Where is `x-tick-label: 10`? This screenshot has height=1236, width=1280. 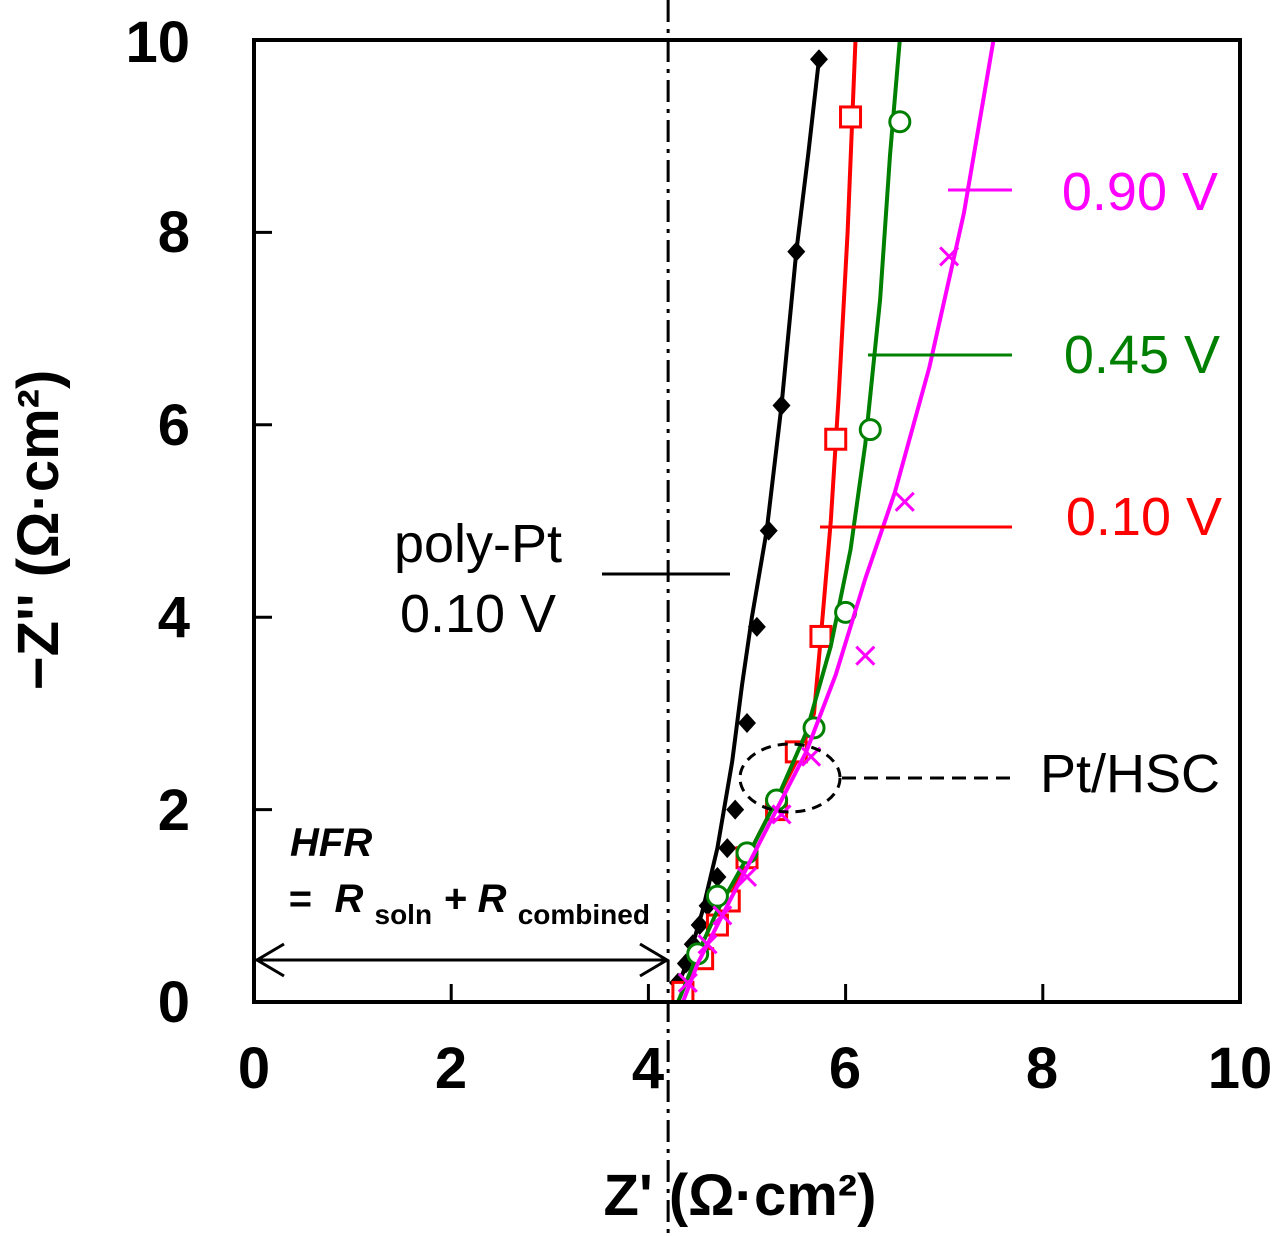 x-tick-label: 10 is located at coordinates (1240, 1068).